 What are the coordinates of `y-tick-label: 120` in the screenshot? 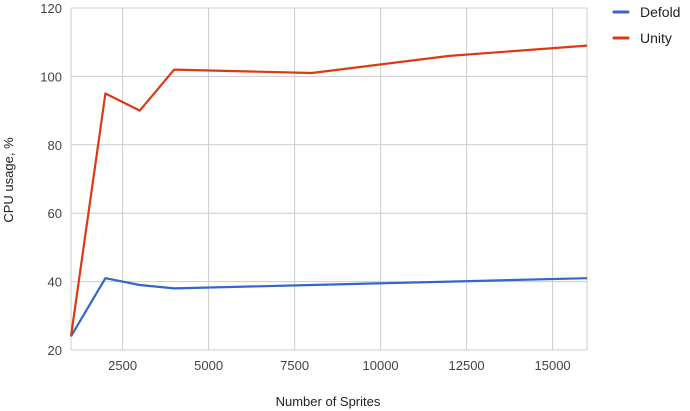 It's located at (51, 8).